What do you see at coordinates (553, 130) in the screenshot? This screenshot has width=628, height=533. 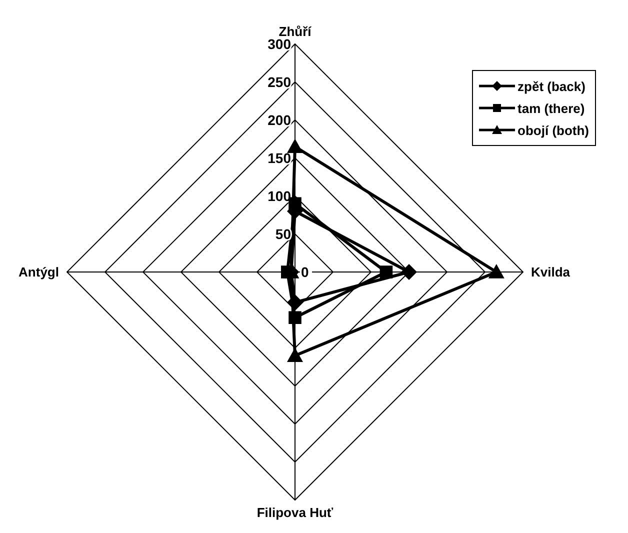 I see `legend-label: obojí (both)` at bounding box center [553, 130].